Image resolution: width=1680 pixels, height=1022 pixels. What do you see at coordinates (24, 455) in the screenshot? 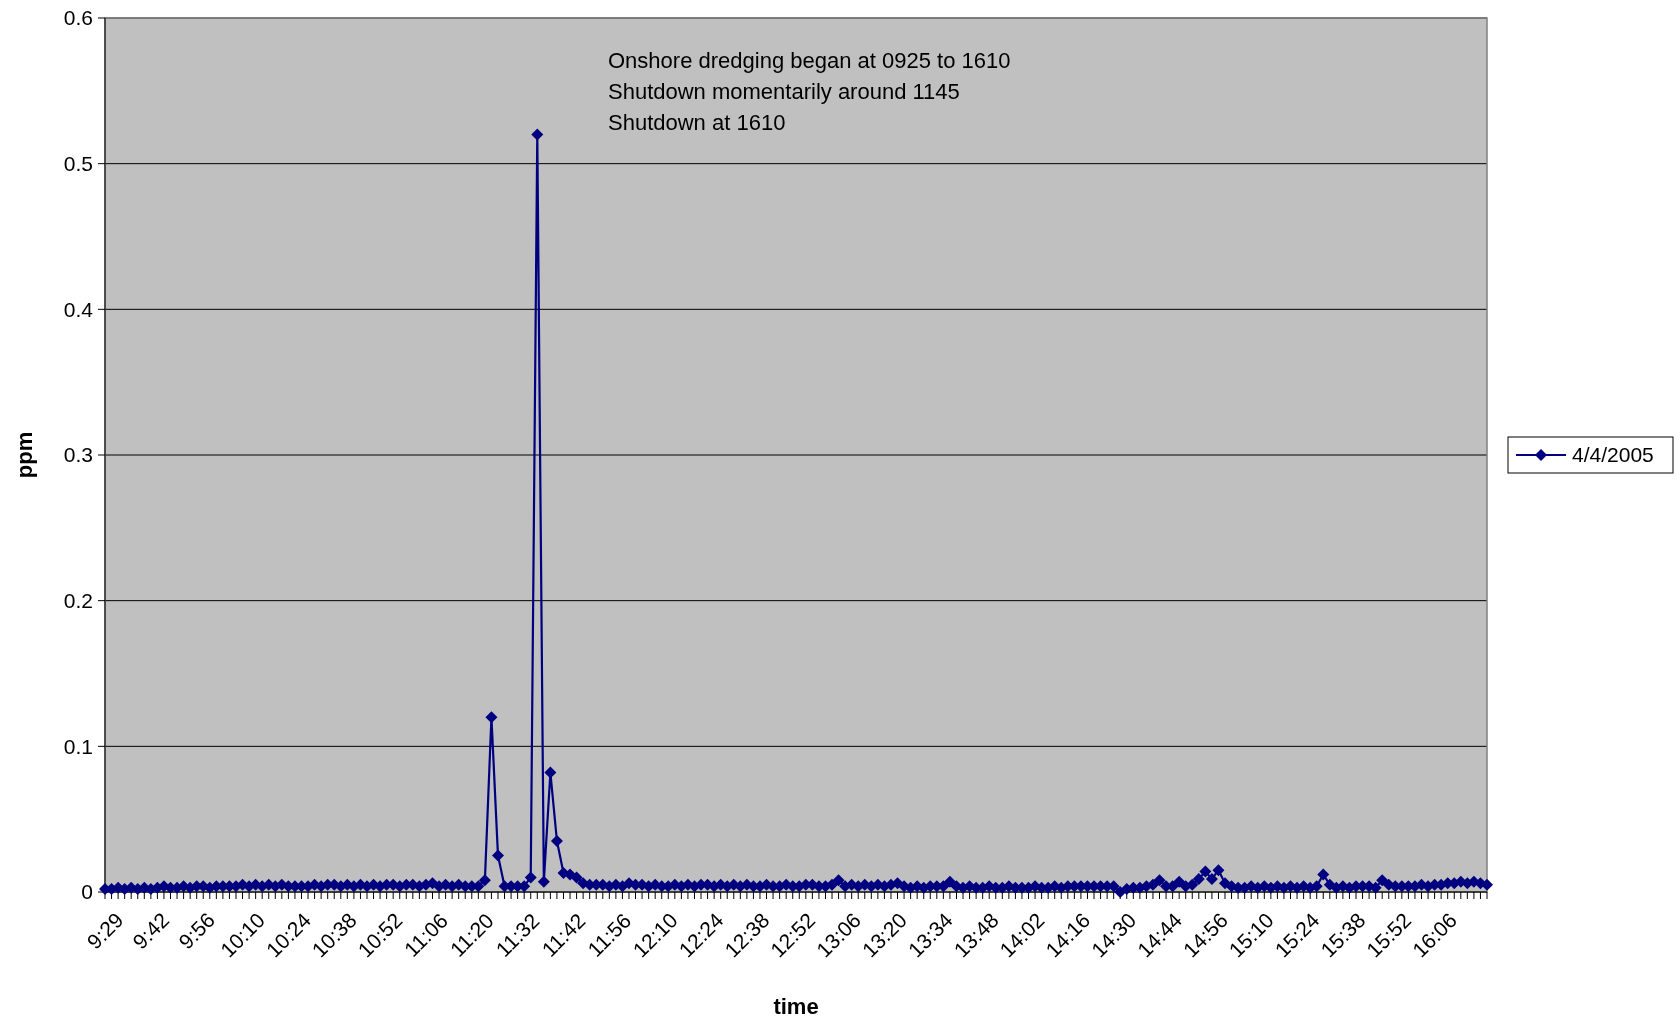
I see `y-axis-title: ppm` at bounding box center [24, 455].